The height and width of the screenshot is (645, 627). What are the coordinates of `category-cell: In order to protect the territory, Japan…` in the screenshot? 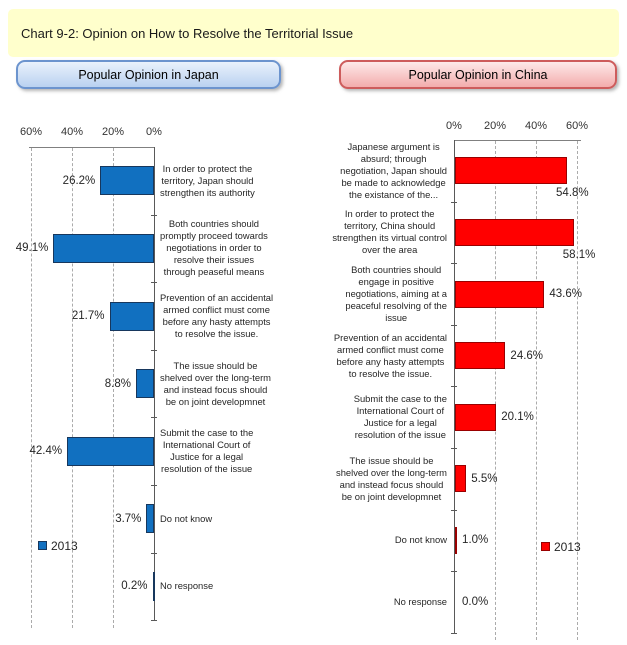 It's located at (235, 181).